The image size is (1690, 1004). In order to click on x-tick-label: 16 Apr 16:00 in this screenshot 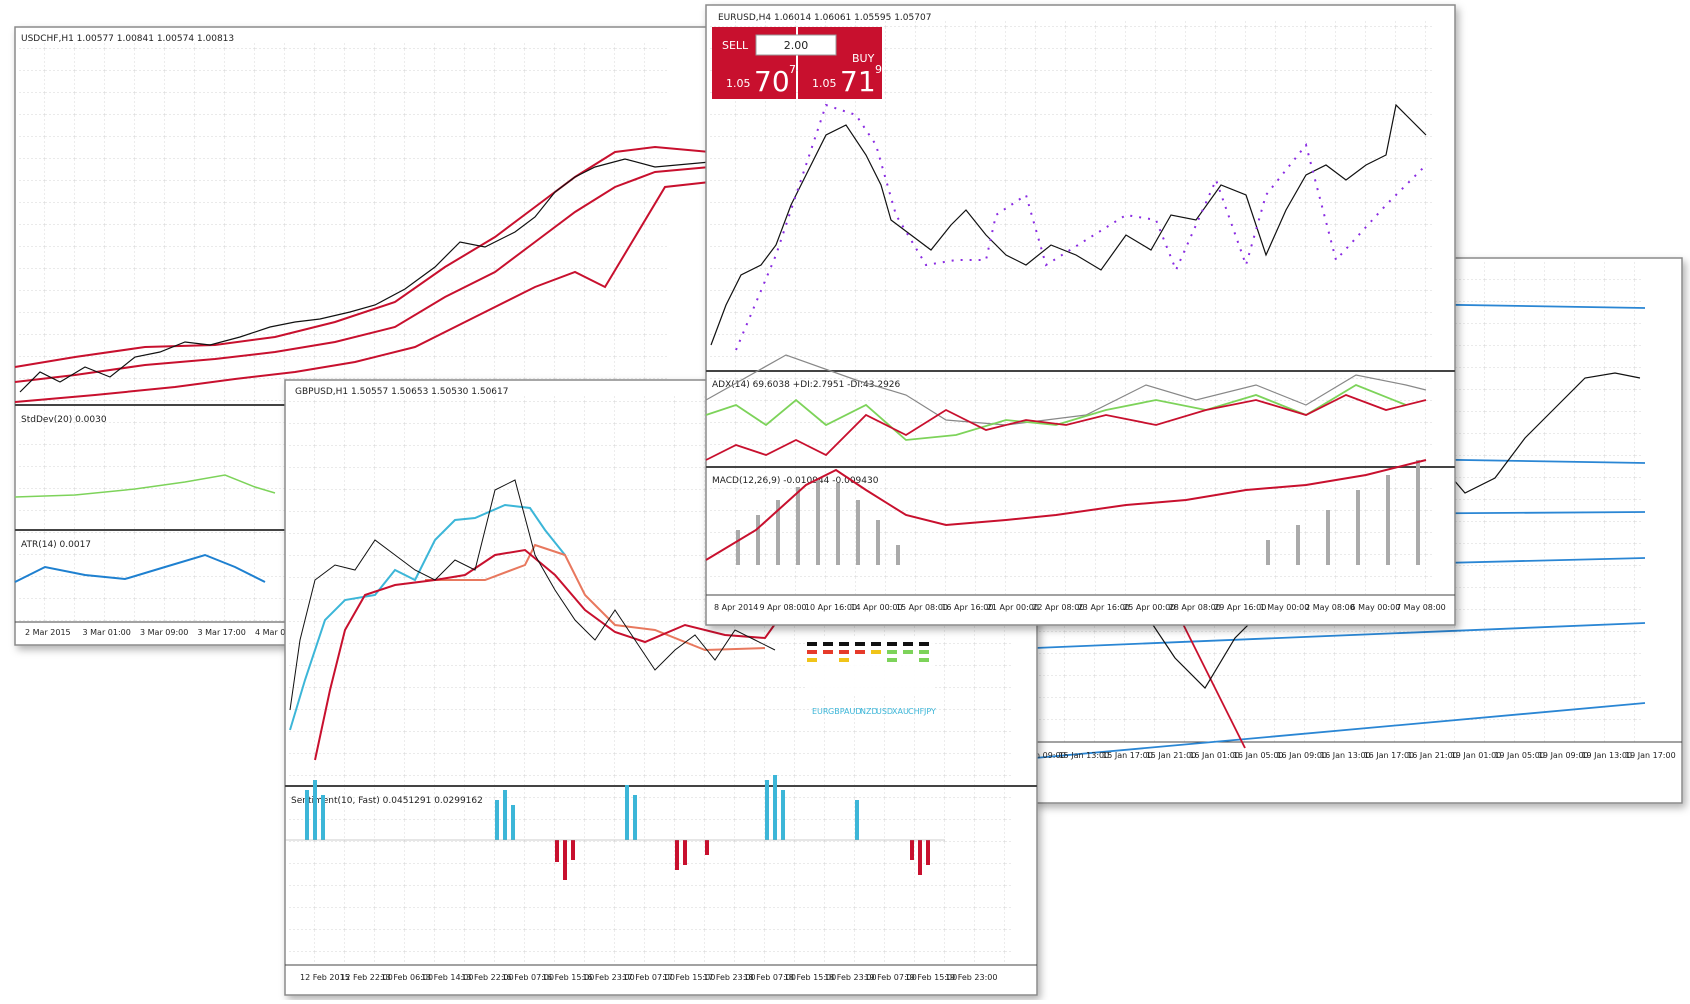, I will do `click(967, 607)`.